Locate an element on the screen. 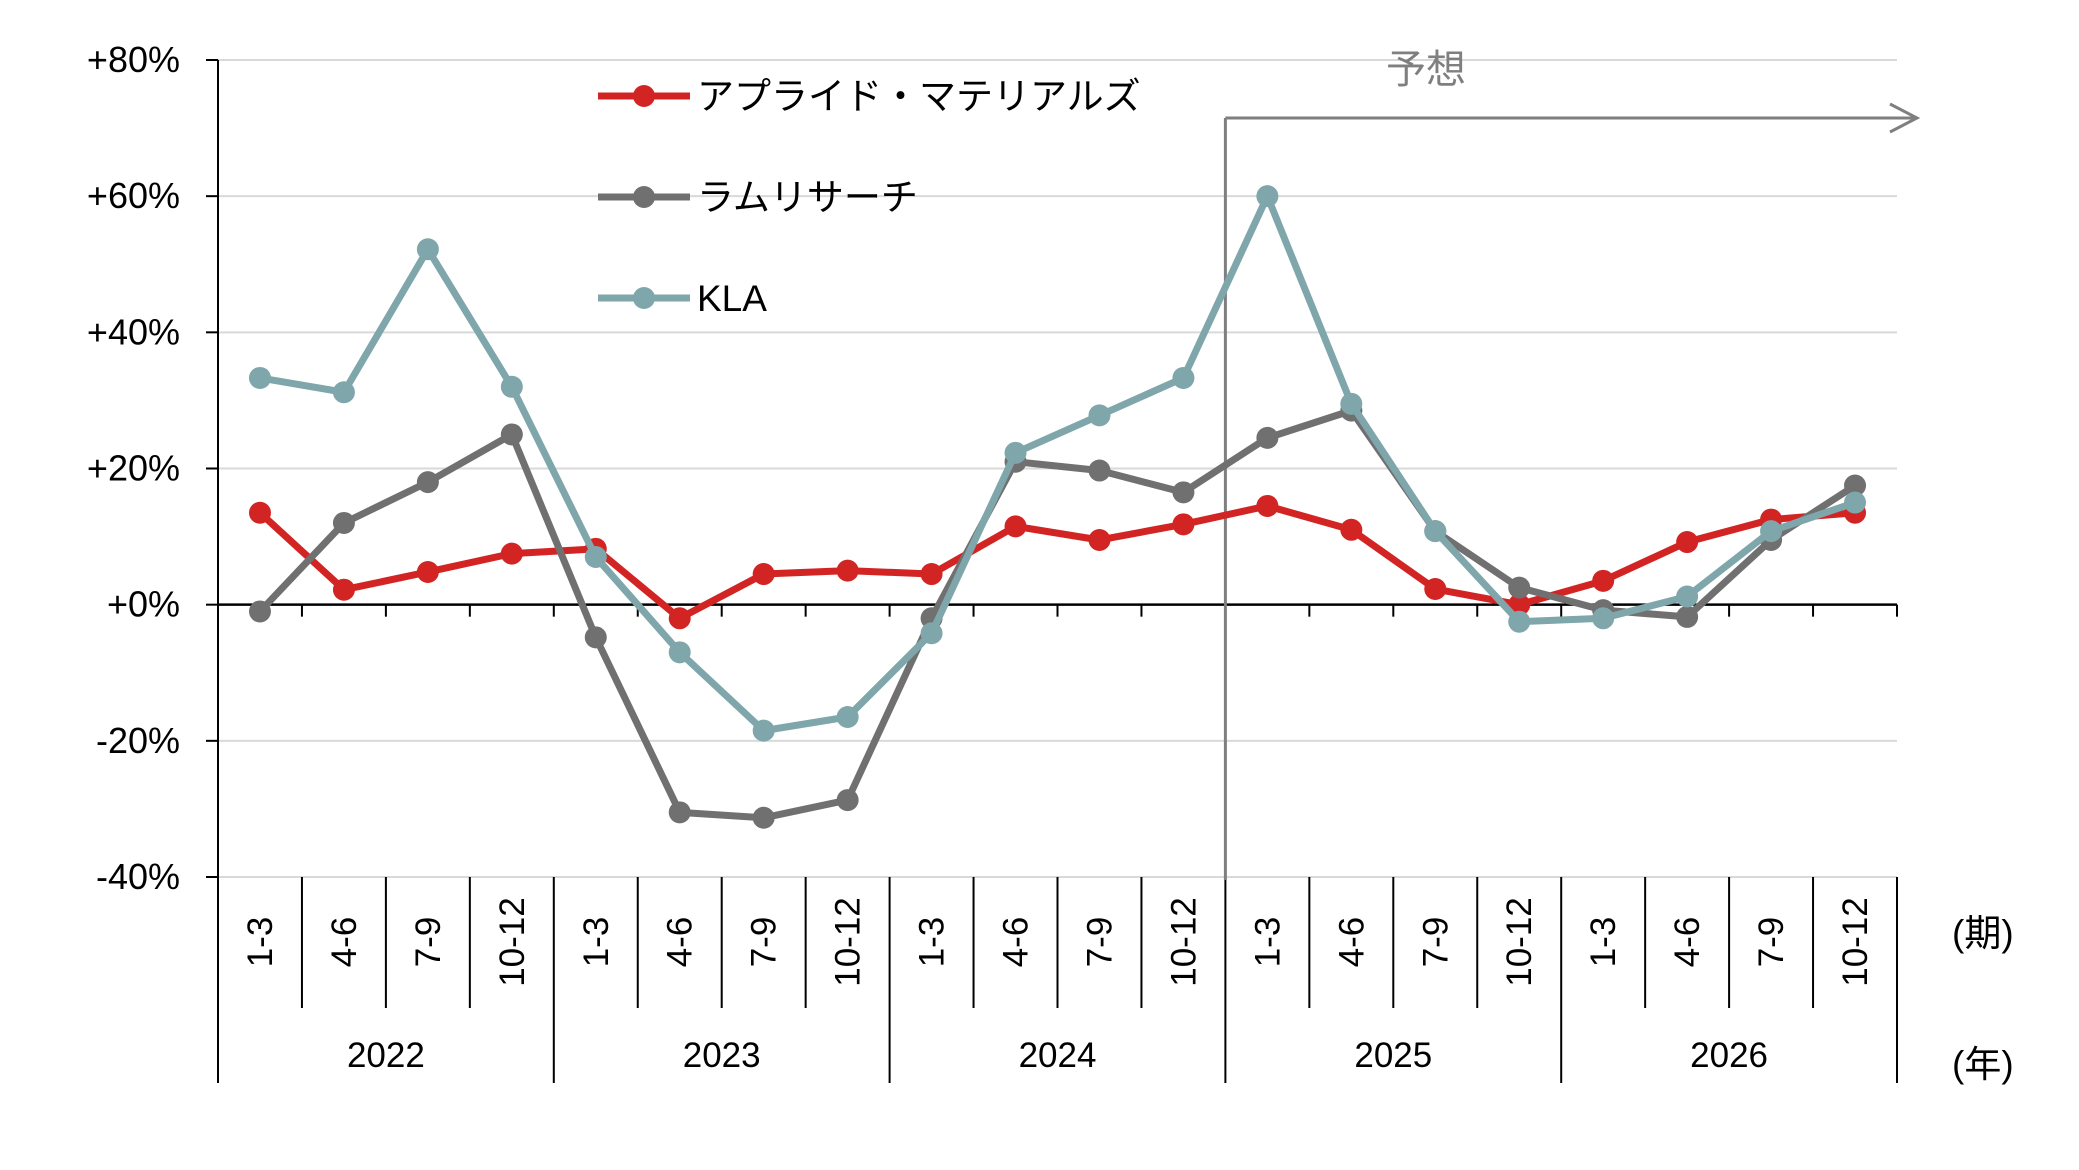 The width and height of the screenshot is (2079, 1170). period-unit-label: (期) is located at coordinates (1983, 933).